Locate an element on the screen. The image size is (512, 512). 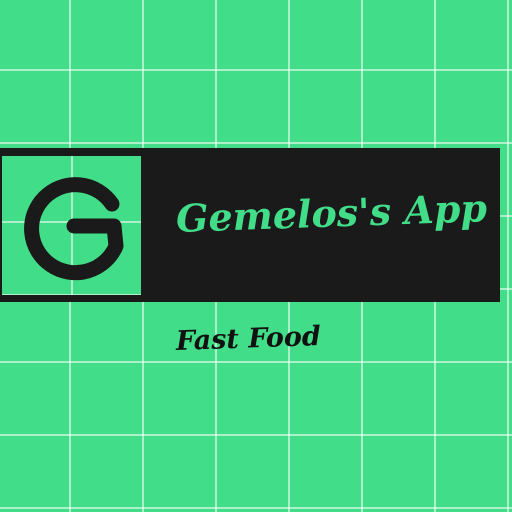
logo-tile is located at coordinates (71, 225).